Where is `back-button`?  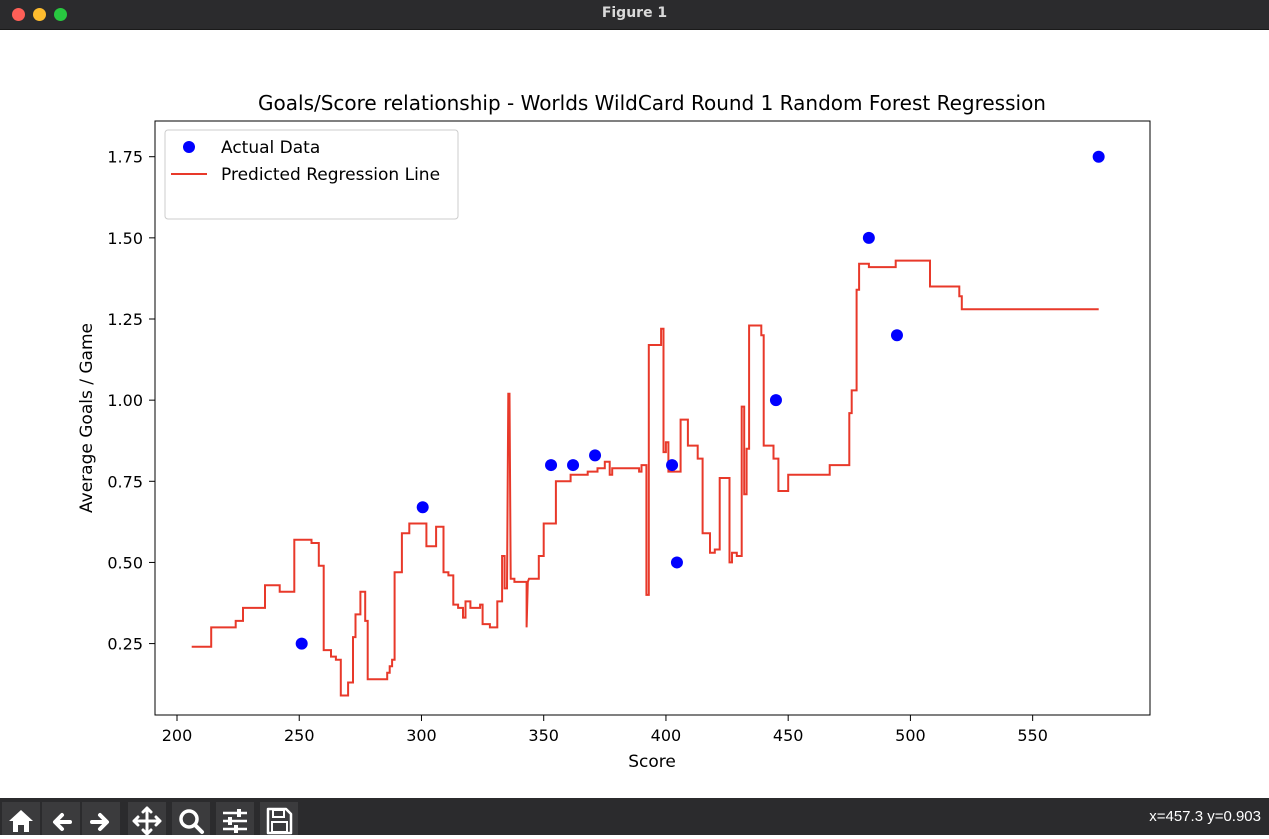
back-button is located at coordinates (61, 818).